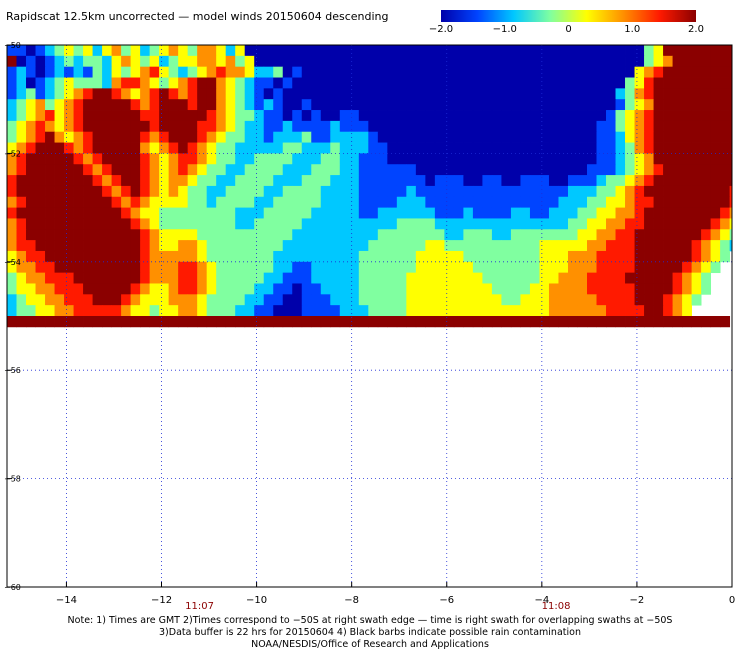 This screenshot has width=740, height=650. What do you see at coordinates (161, 600) in the screenshot?
I see `x-tick-label: −12` at bounding box center [161, 600].